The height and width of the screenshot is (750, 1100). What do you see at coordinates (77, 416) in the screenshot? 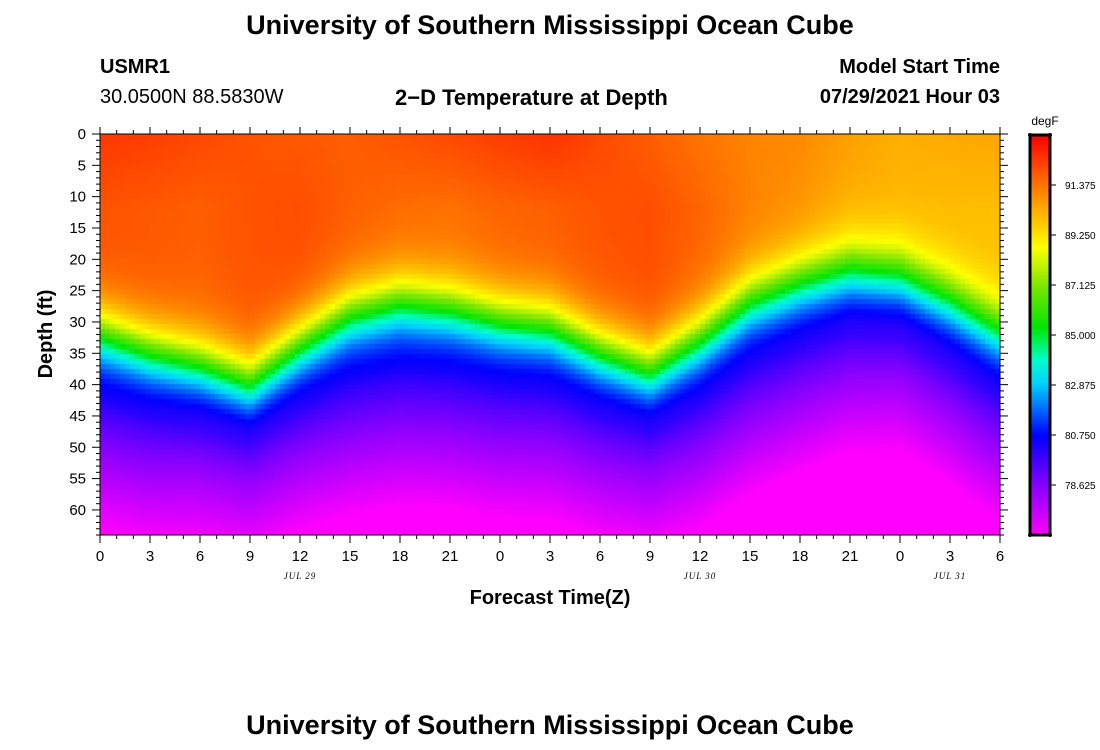
I see `y-tick-label: 45` at bounding box center [77, 416].